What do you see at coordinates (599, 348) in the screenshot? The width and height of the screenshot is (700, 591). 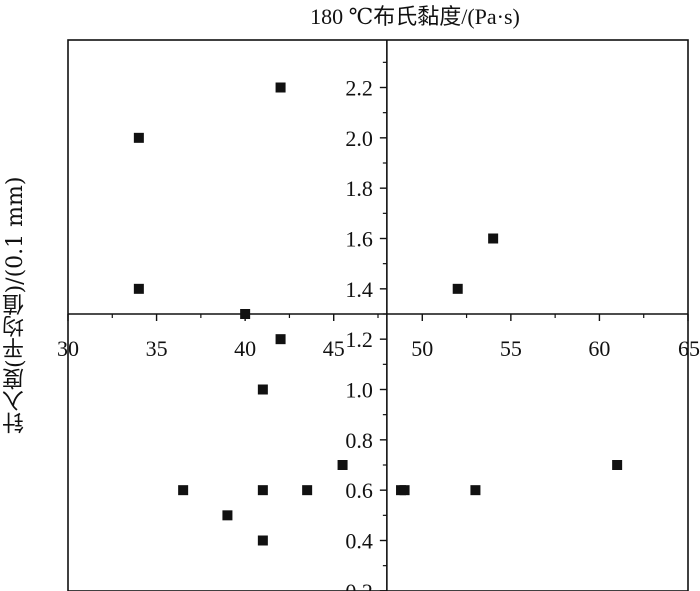 I see `x-tick-label: 60` at bounding box center [599, 348].